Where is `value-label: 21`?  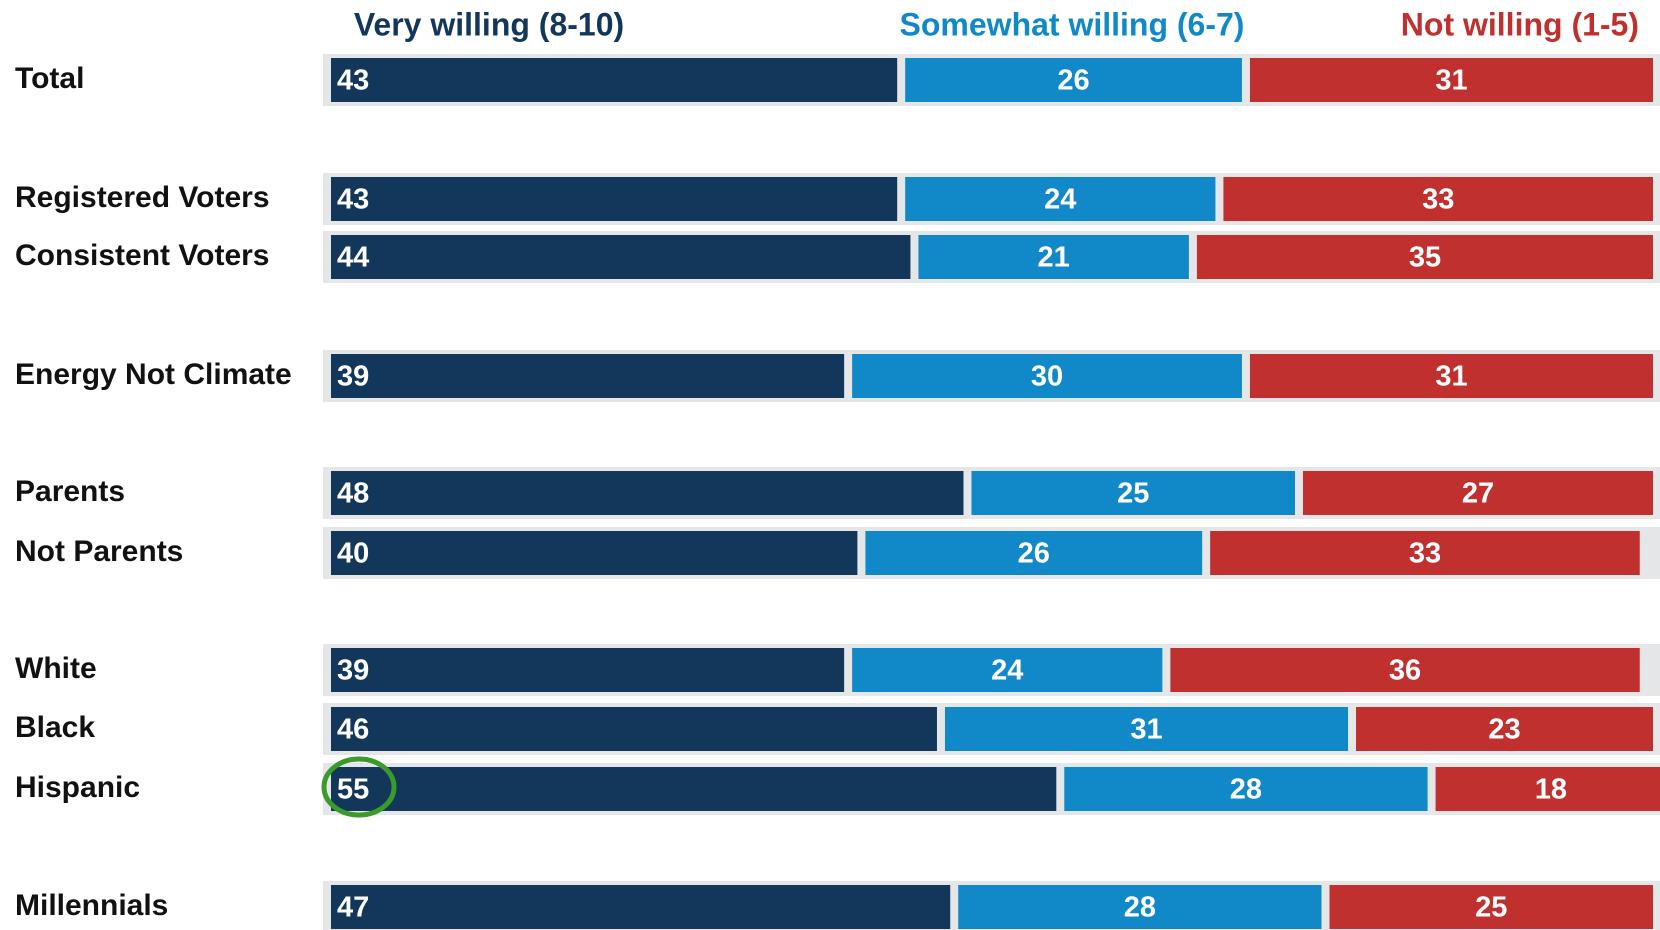
value-label: 21 is located at coordinates (1054, 258).